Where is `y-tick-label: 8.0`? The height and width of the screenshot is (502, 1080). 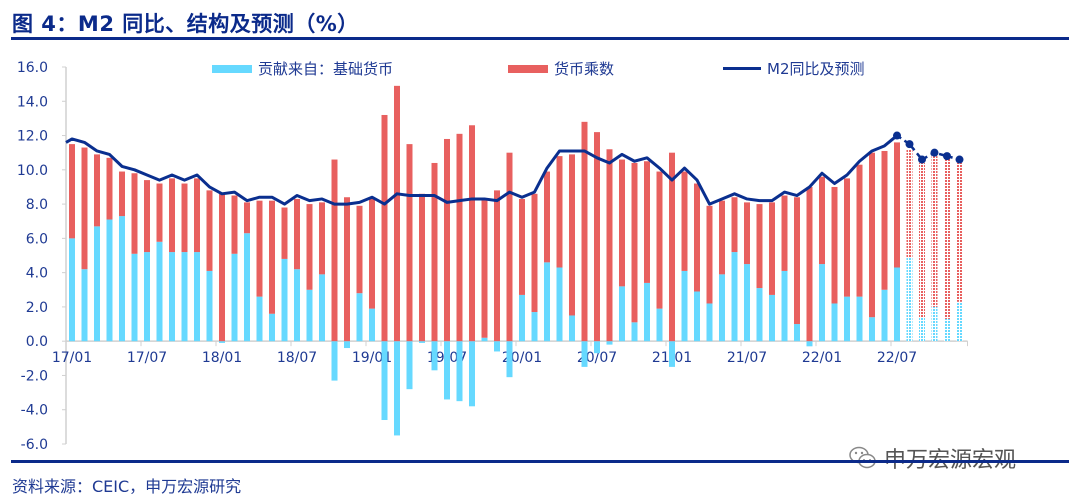 y-tick-label: 8.0 is located at coordinates (37, 205).